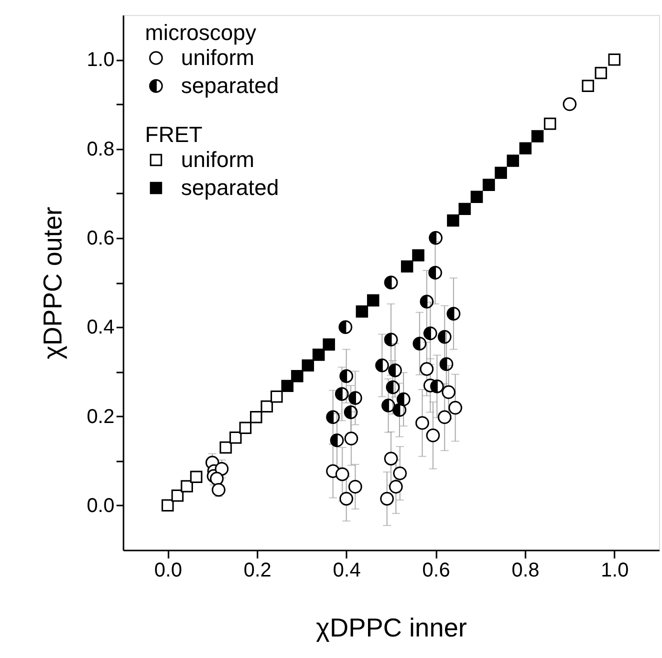  I want to click on y-tick-label: 0.2, so click(100, 417).